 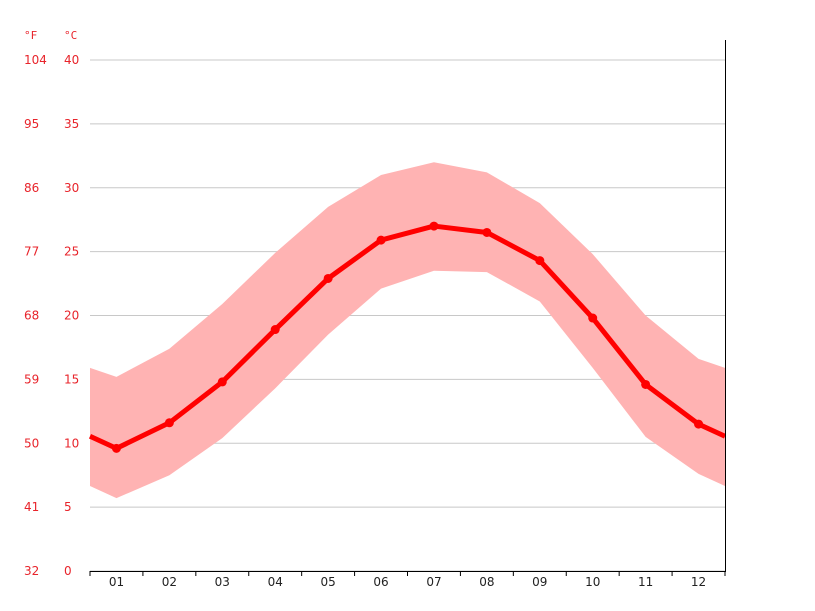 What do you see at coordinates (30, 35) in the screenshot?
I see `fahrenheit-unit-label: °F` at bounding box center [30, 35].